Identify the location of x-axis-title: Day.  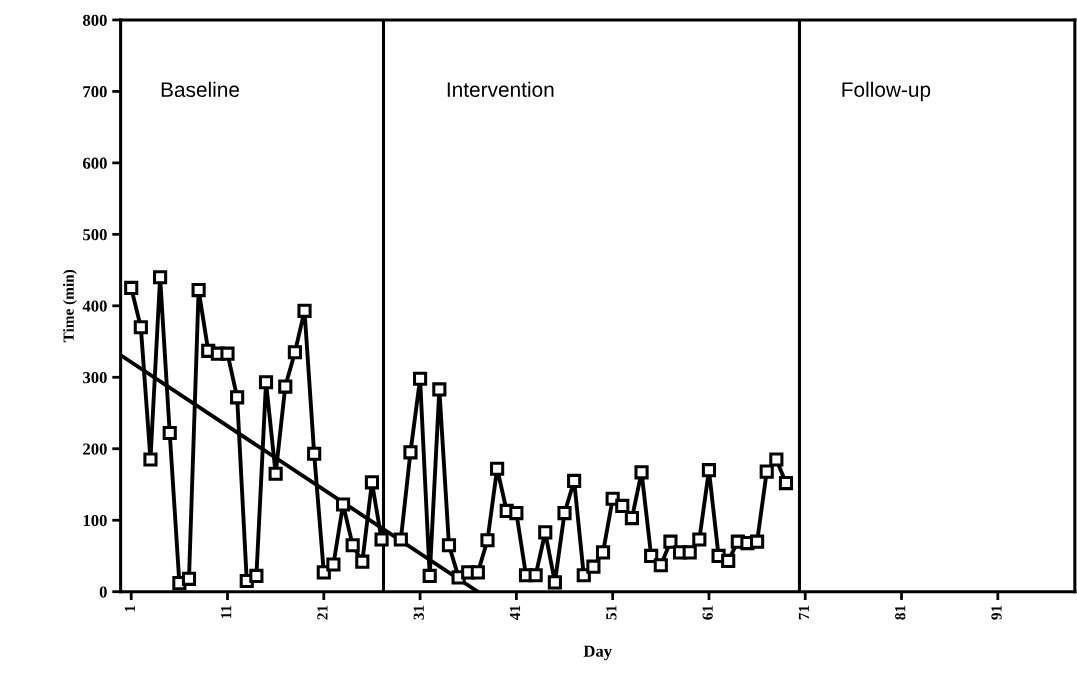
(597, 653).